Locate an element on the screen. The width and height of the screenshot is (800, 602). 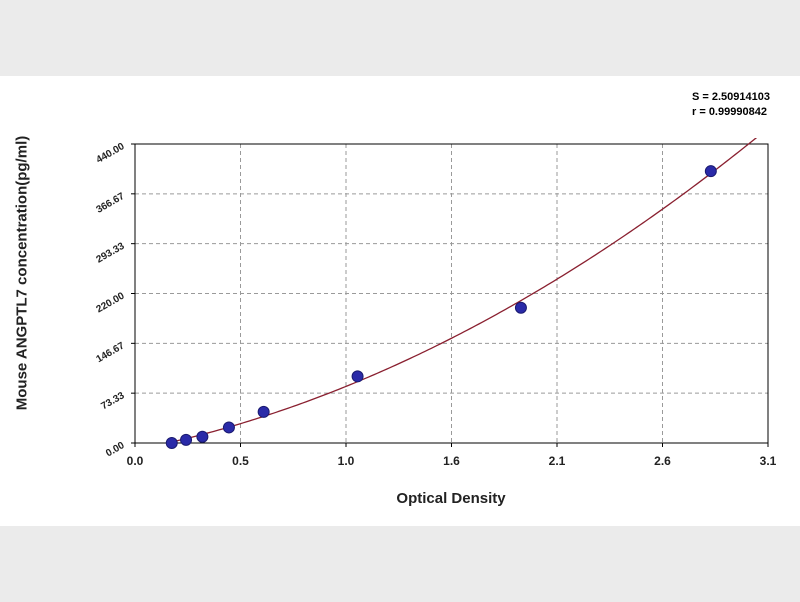
y-axis-label: Mouse ANGPTL7 concentration(pg/ml) is located at coordinates (22, 273).